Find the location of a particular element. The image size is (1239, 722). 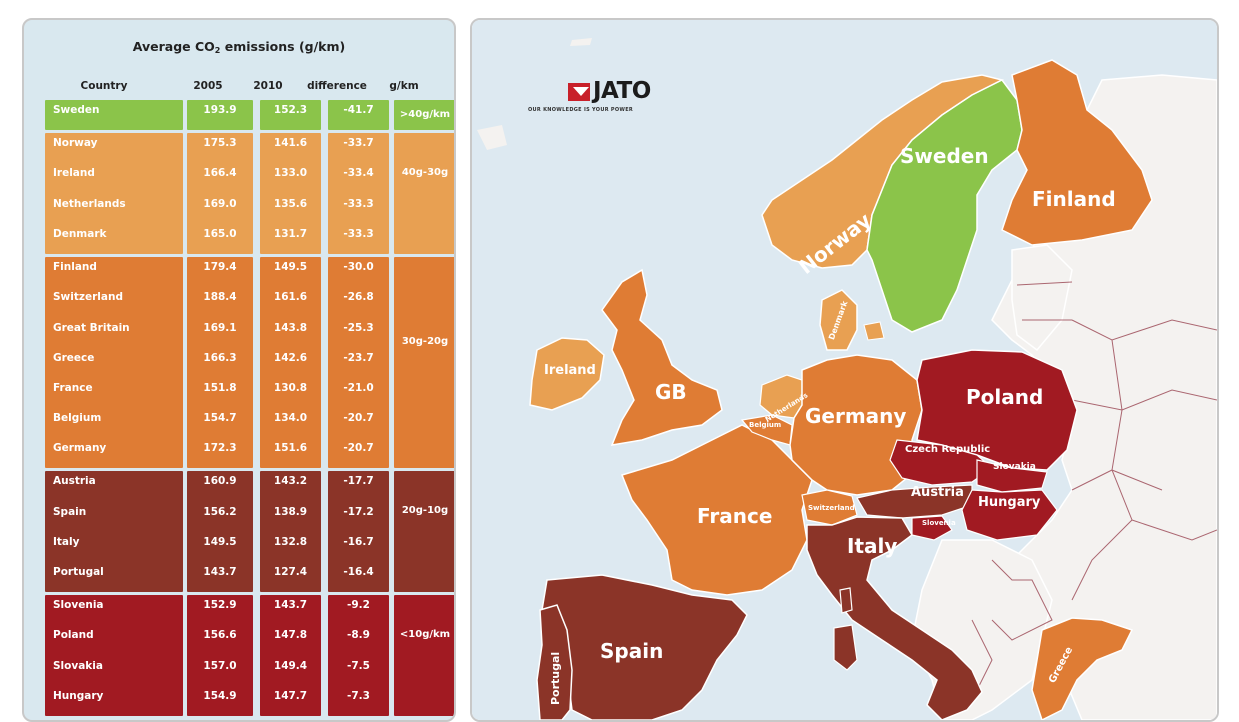

label-austria: Austria is located at coordinates (937, 492).